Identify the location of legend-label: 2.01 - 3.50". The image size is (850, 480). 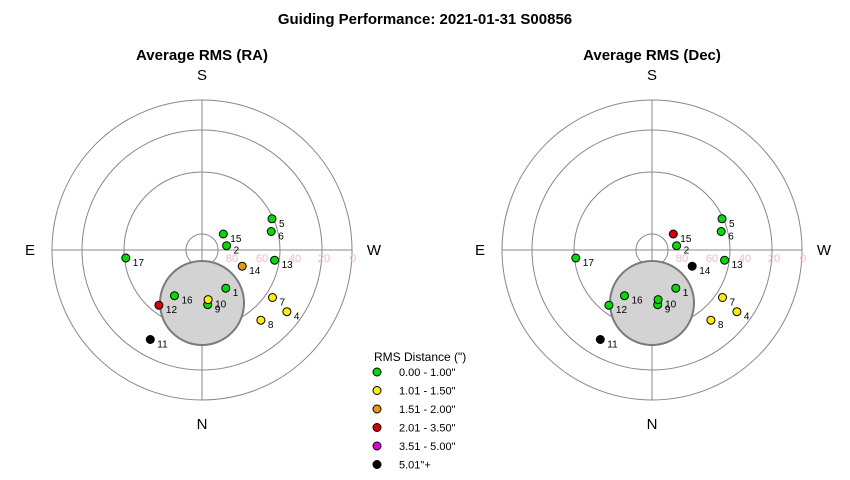
(427, 429).